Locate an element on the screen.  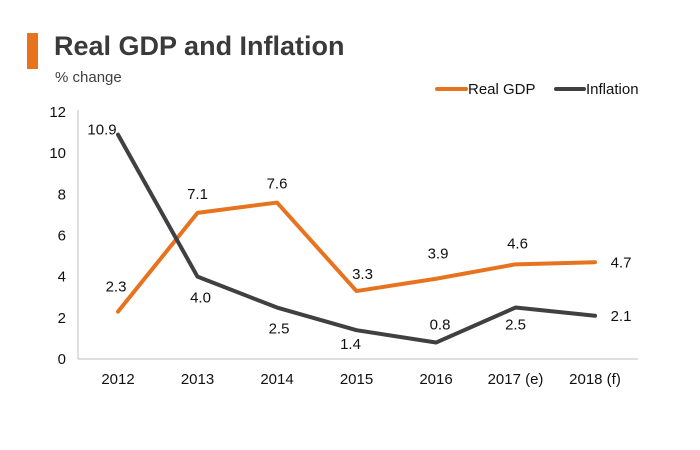
real-gdp-data-label: 7.6 is located at coordinates (277, 184).